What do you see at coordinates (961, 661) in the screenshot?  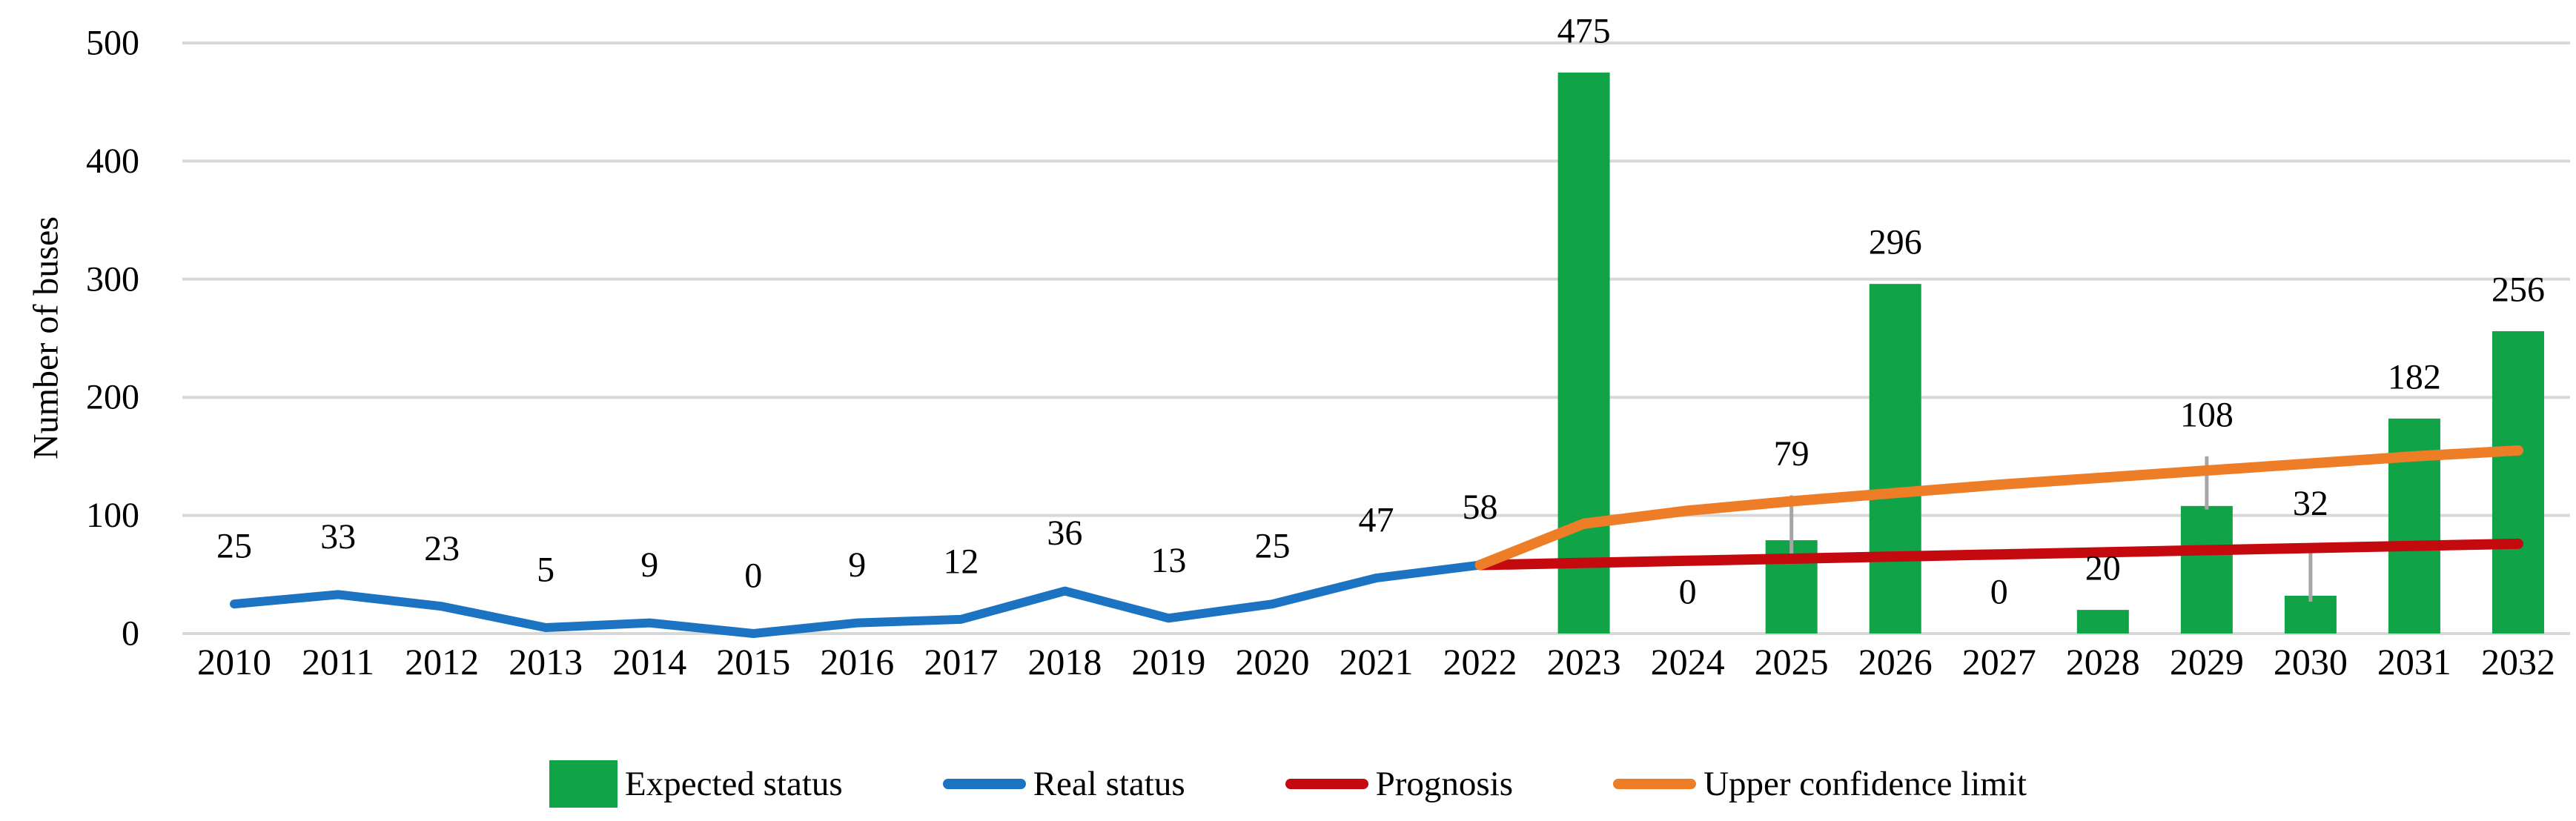 I see `x-tick-label-2017: 2017` at bounding box center [961, 661].